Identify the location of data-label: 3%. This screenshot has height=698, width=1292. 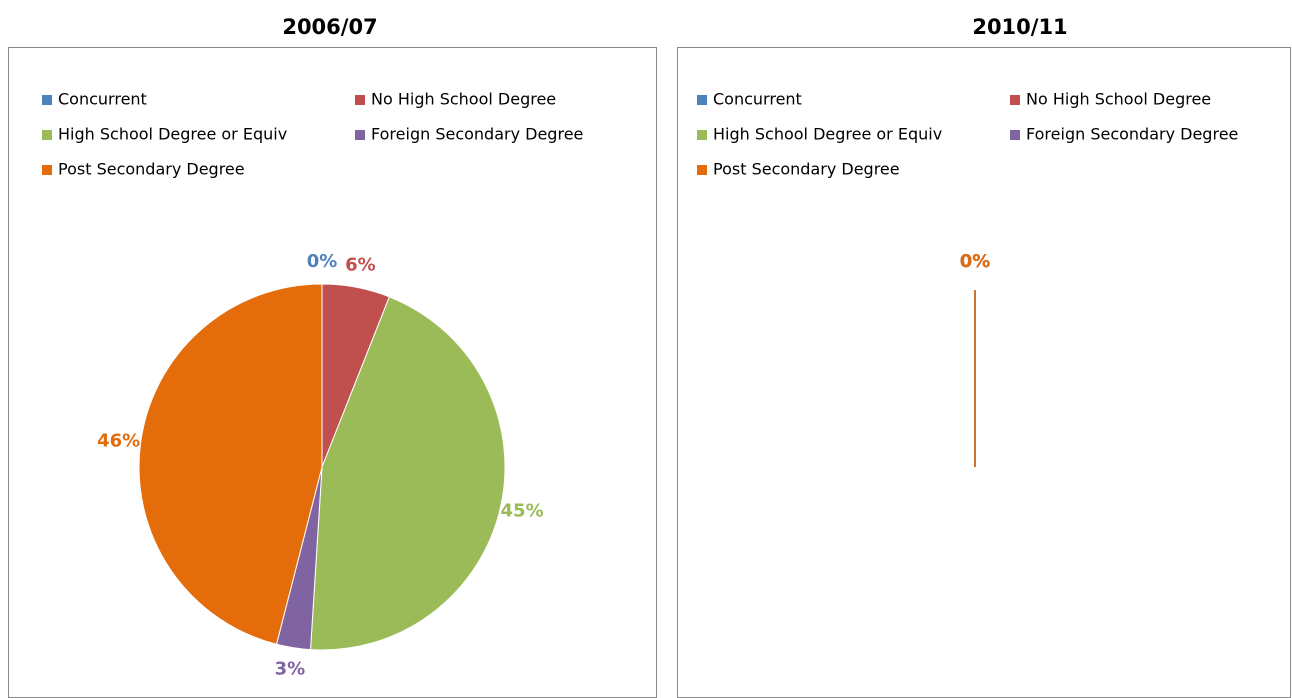
(290, 668).